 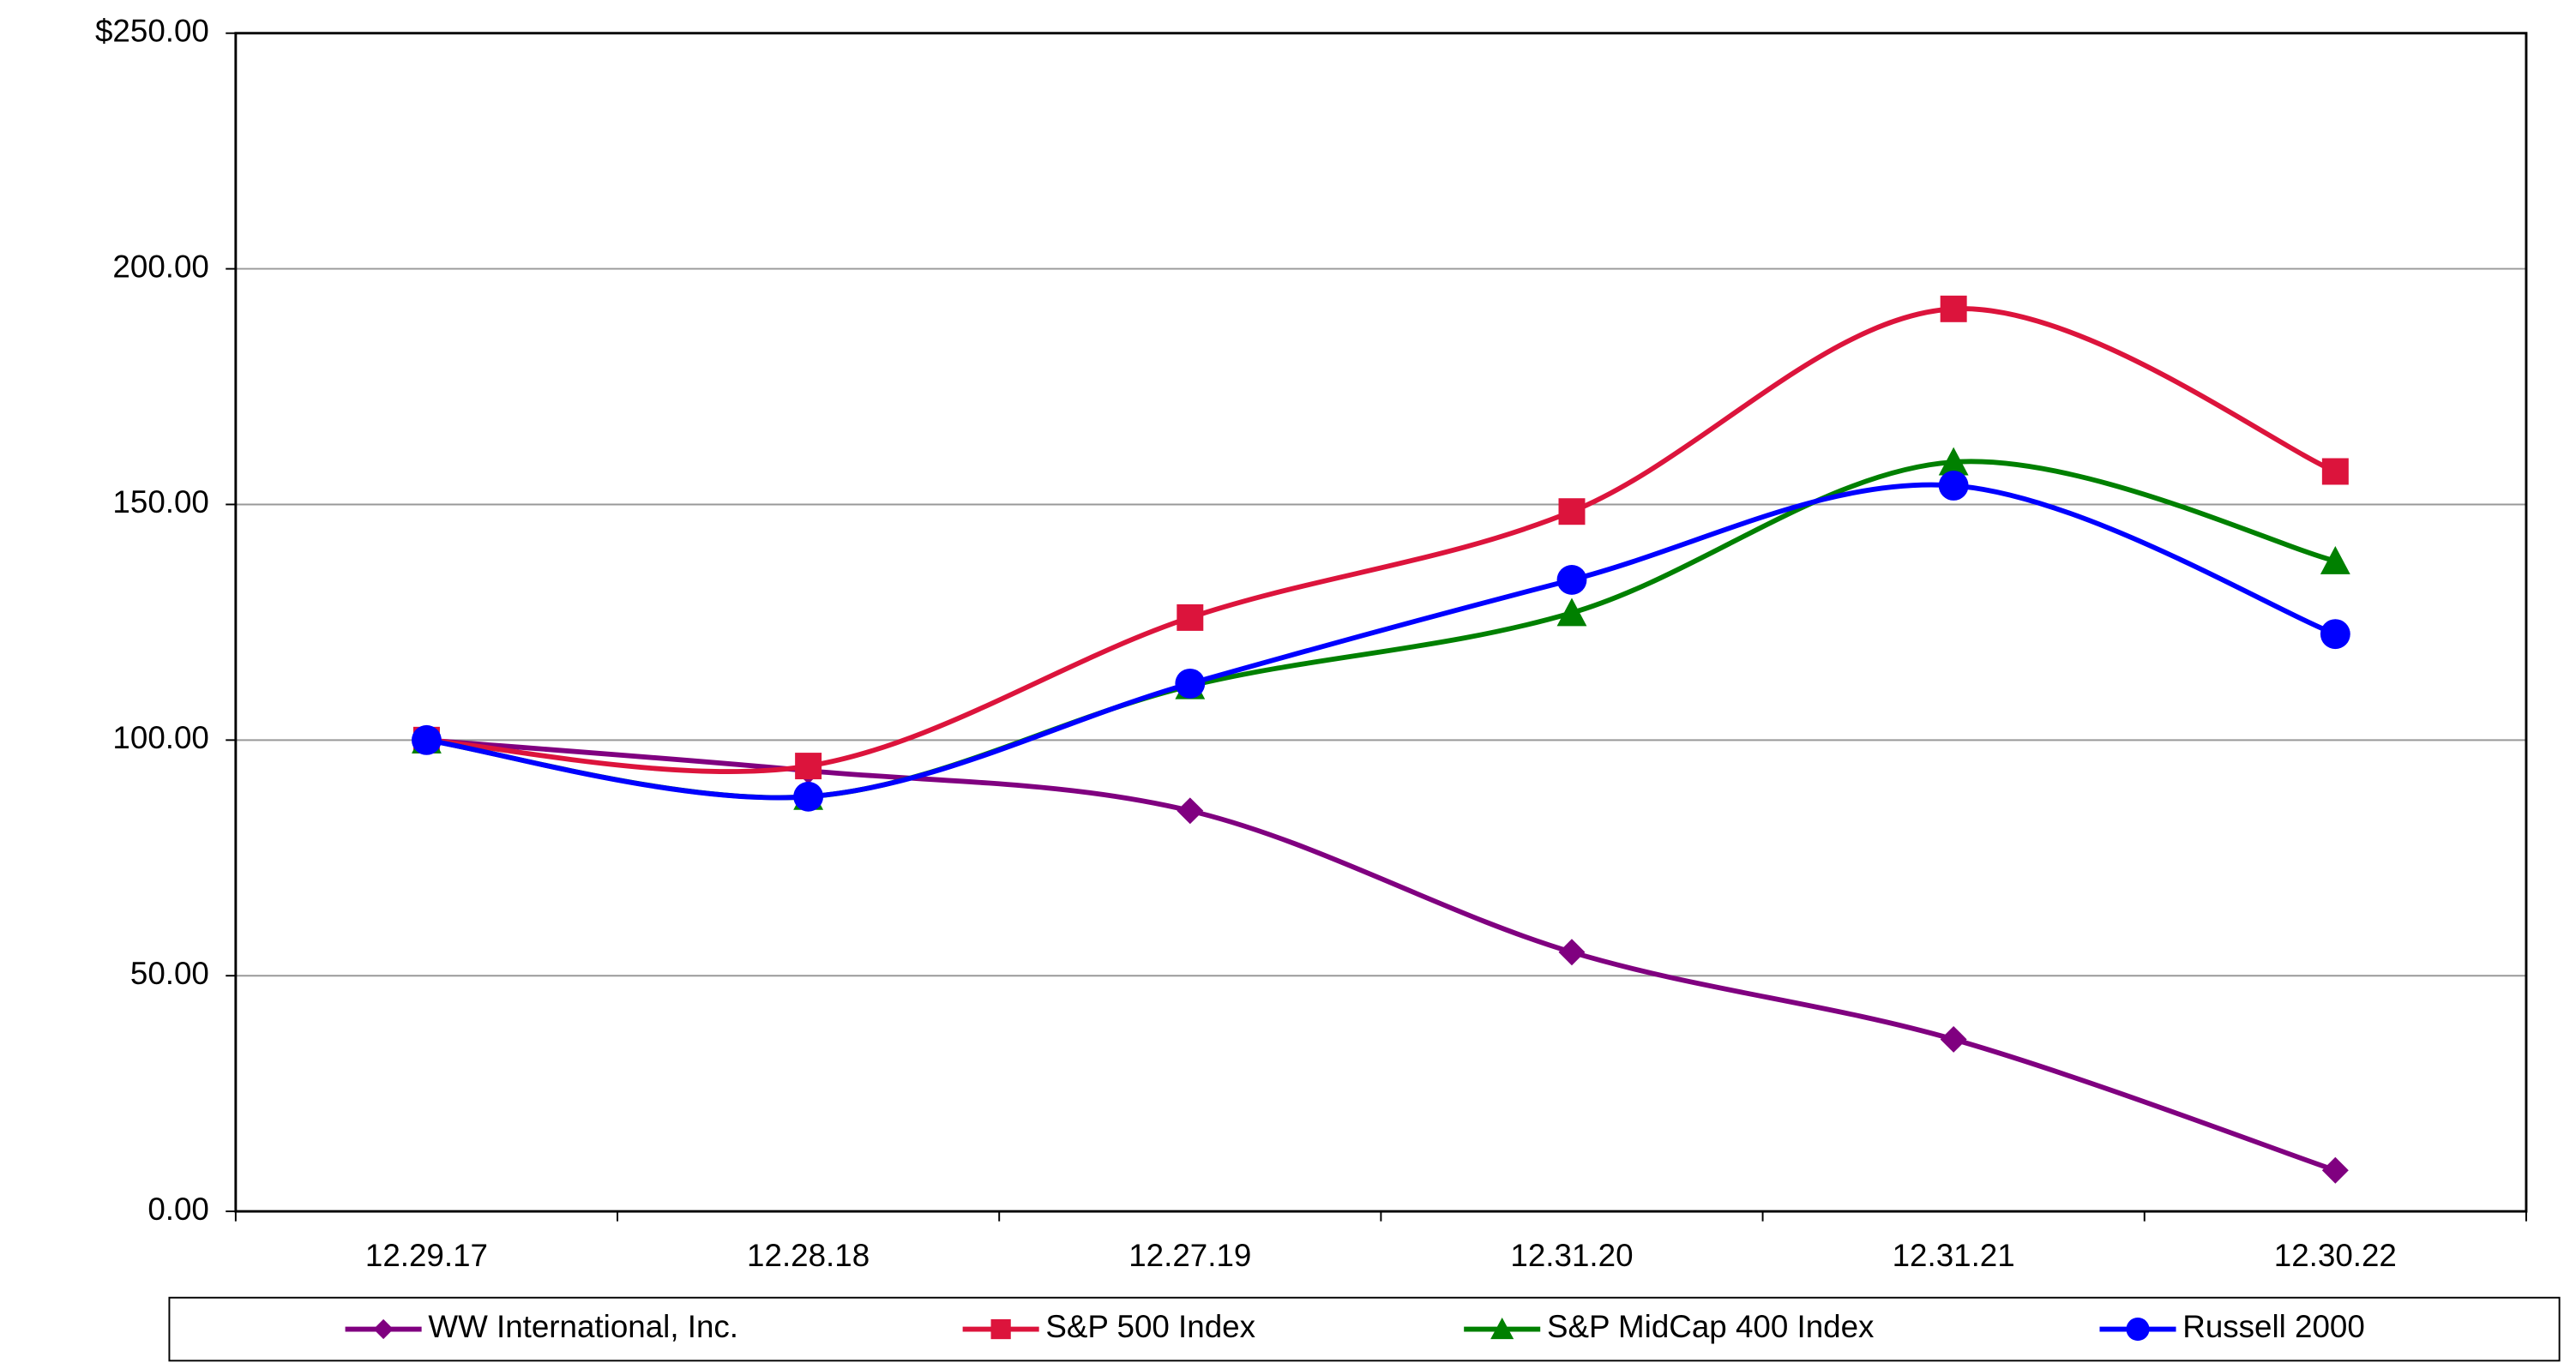 I want to click on x-tick-label: 12.31.20, so click(x=1571, y=1255).